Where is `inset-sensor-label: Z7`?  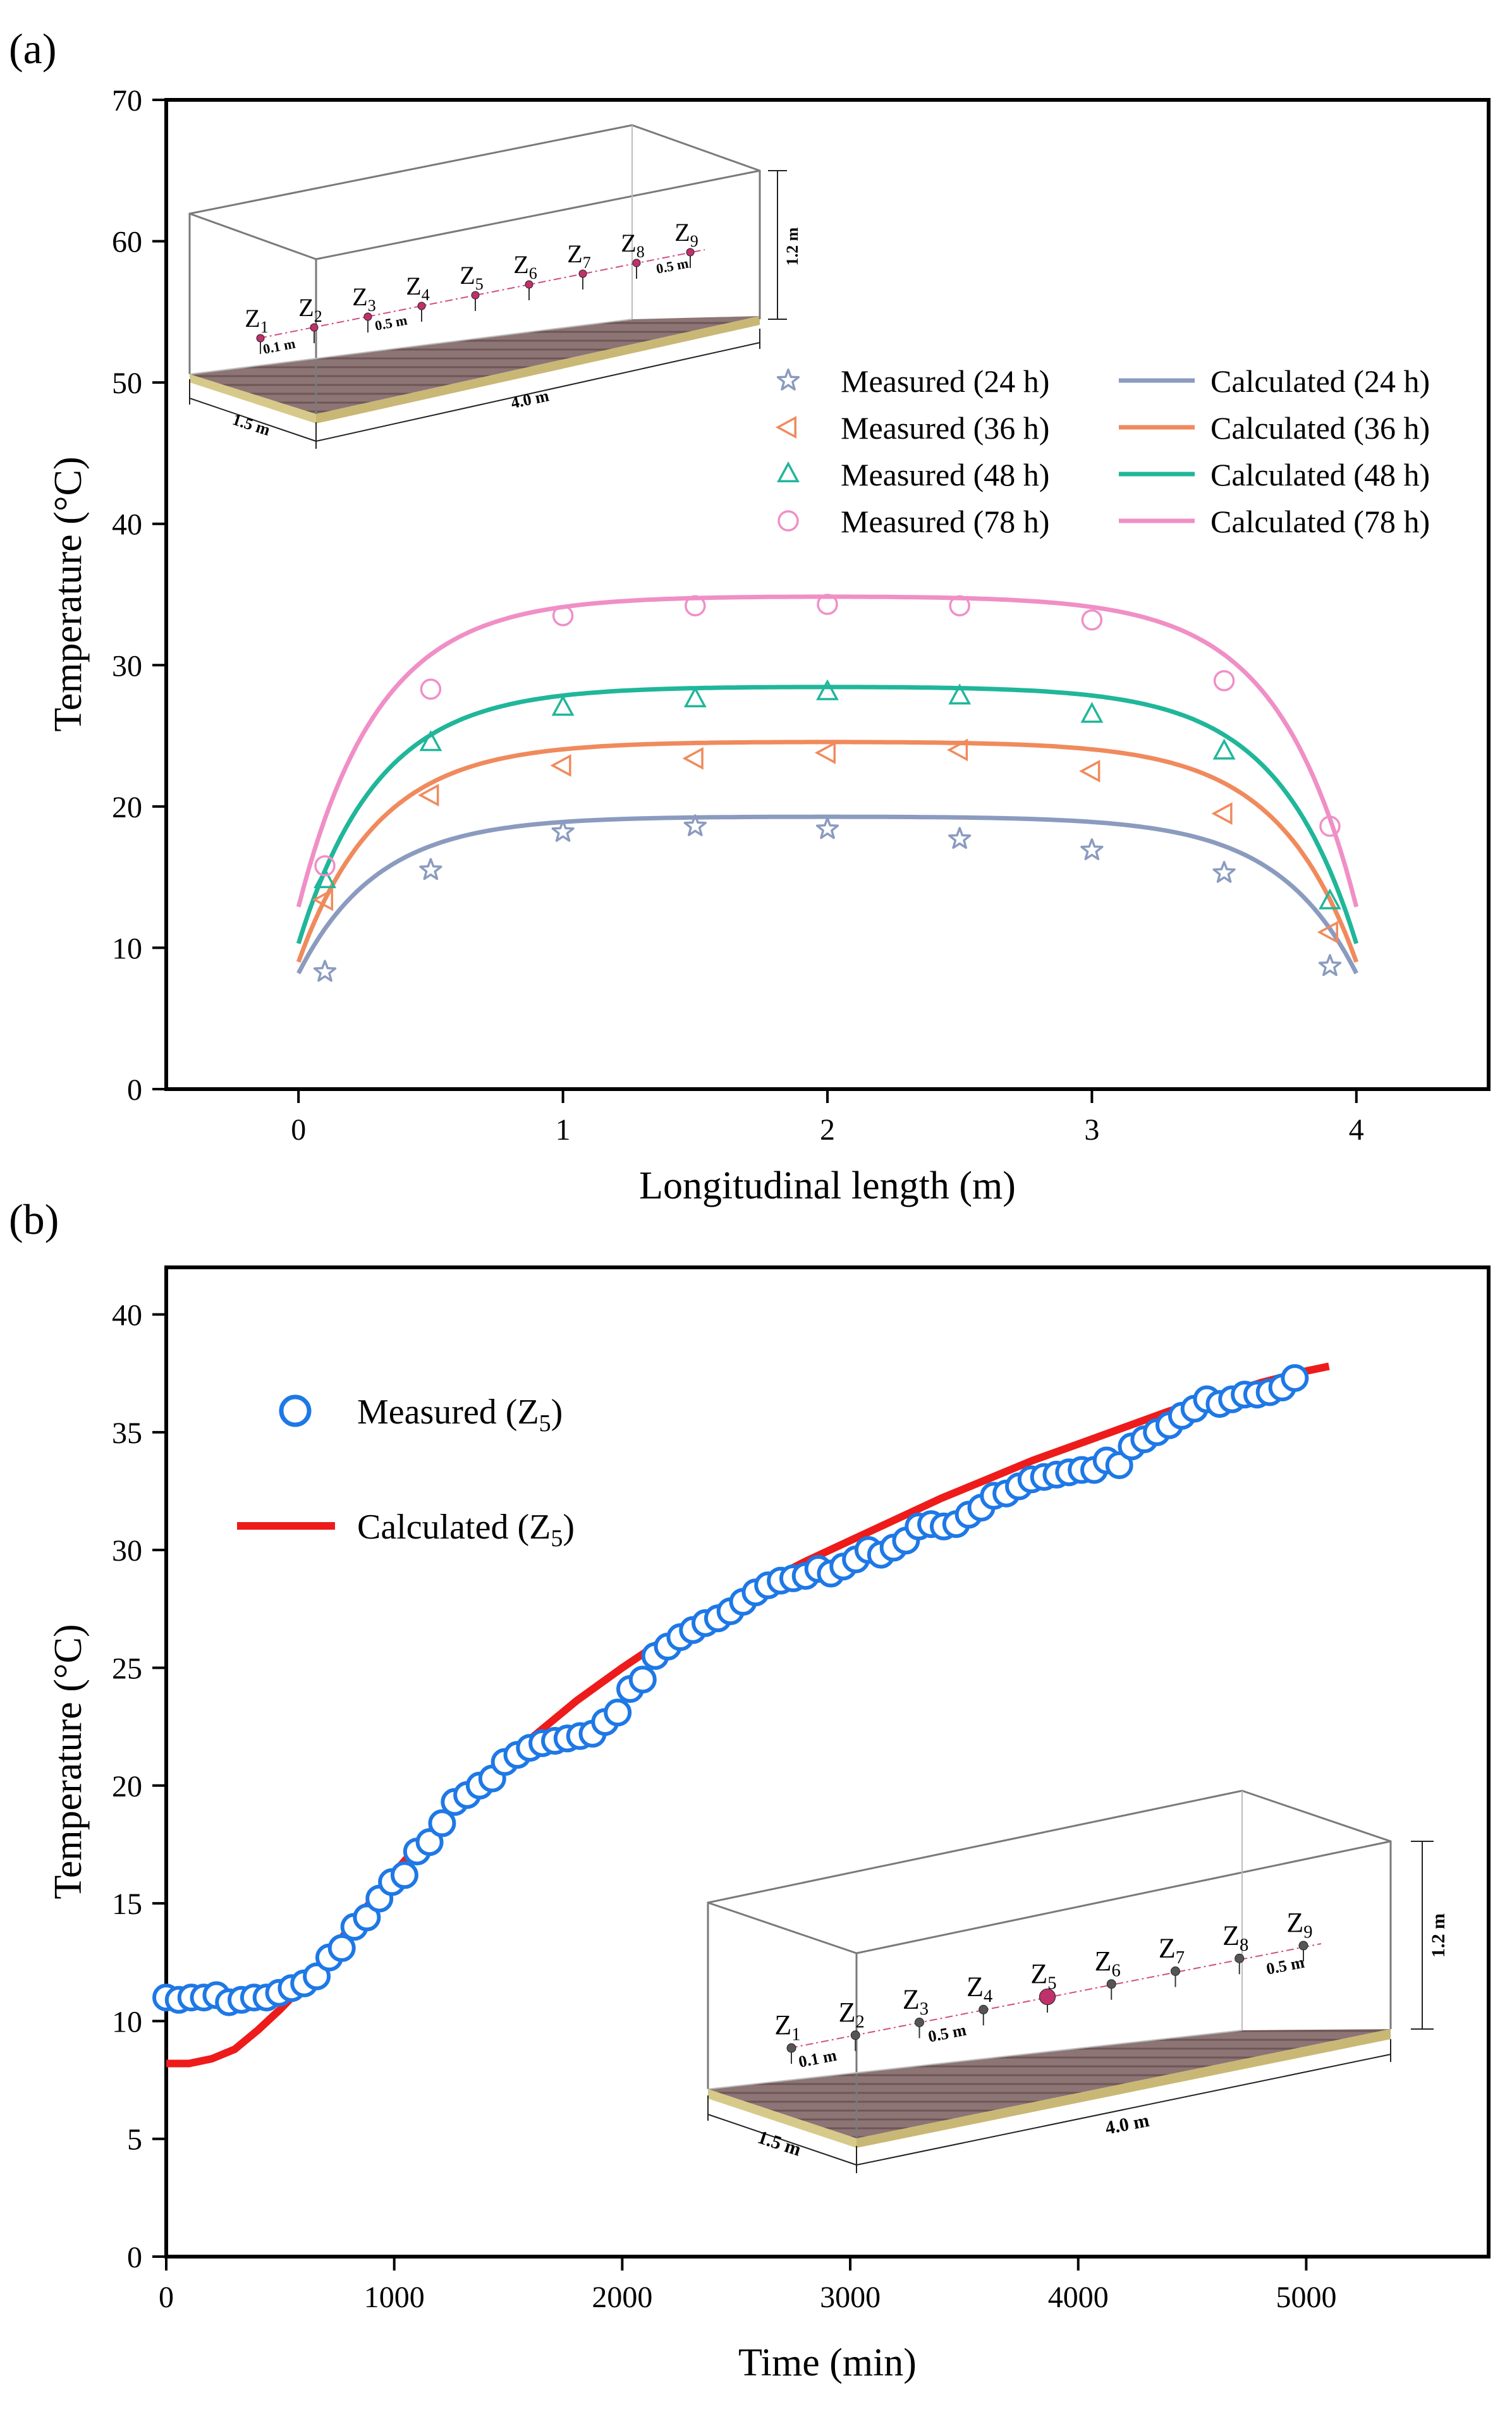
inset-sensor-label: Z7 is located at coordinates (1172, 1950).